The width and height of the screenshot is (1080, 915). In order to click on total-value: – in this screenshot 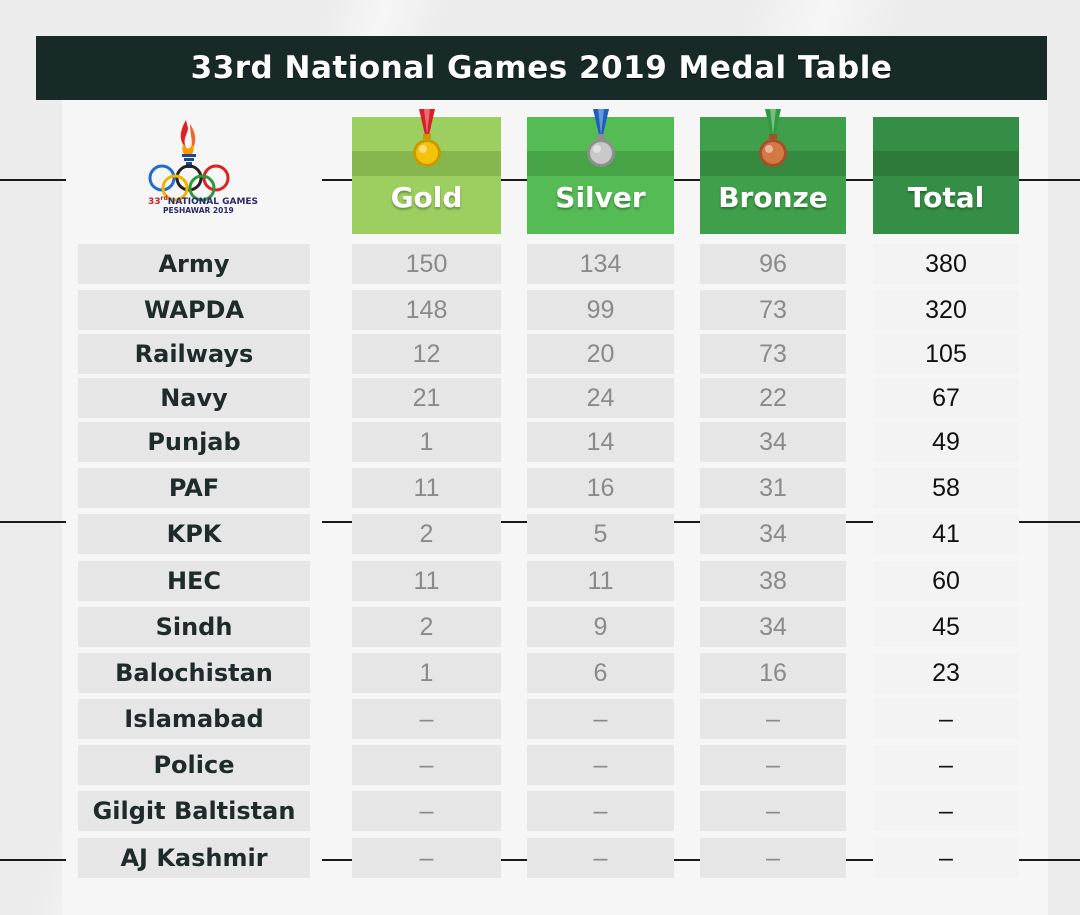, I will do `click(946, 718)`.